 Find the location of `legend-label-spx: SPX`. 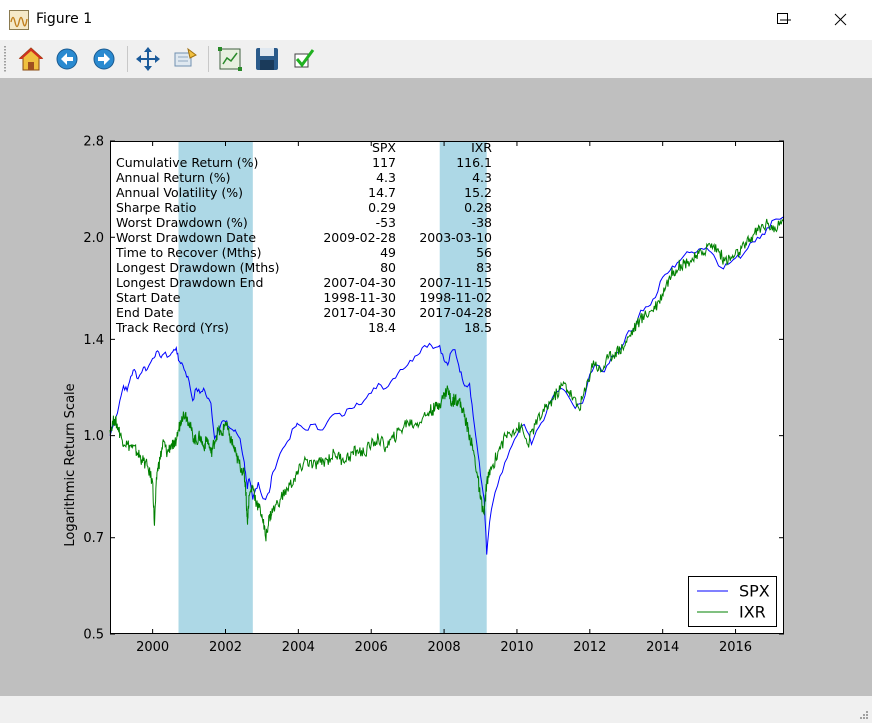

legend-label-spx: SPX is located at coordinates (754, 591).